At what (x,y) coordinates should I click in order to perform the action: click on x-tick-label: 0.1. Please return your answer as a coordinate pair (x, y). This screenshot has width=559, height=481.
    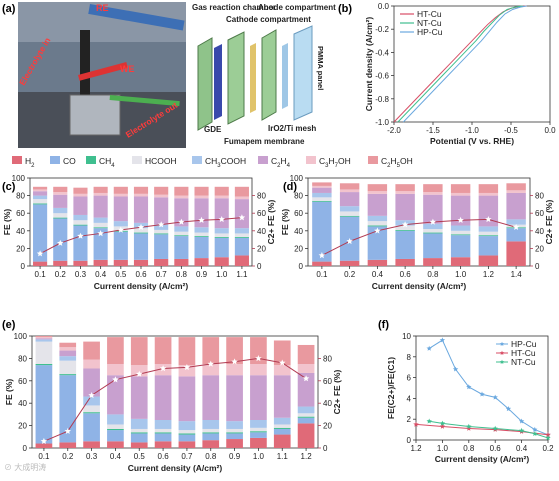
    Looking at the image, I should click on (44, 456).